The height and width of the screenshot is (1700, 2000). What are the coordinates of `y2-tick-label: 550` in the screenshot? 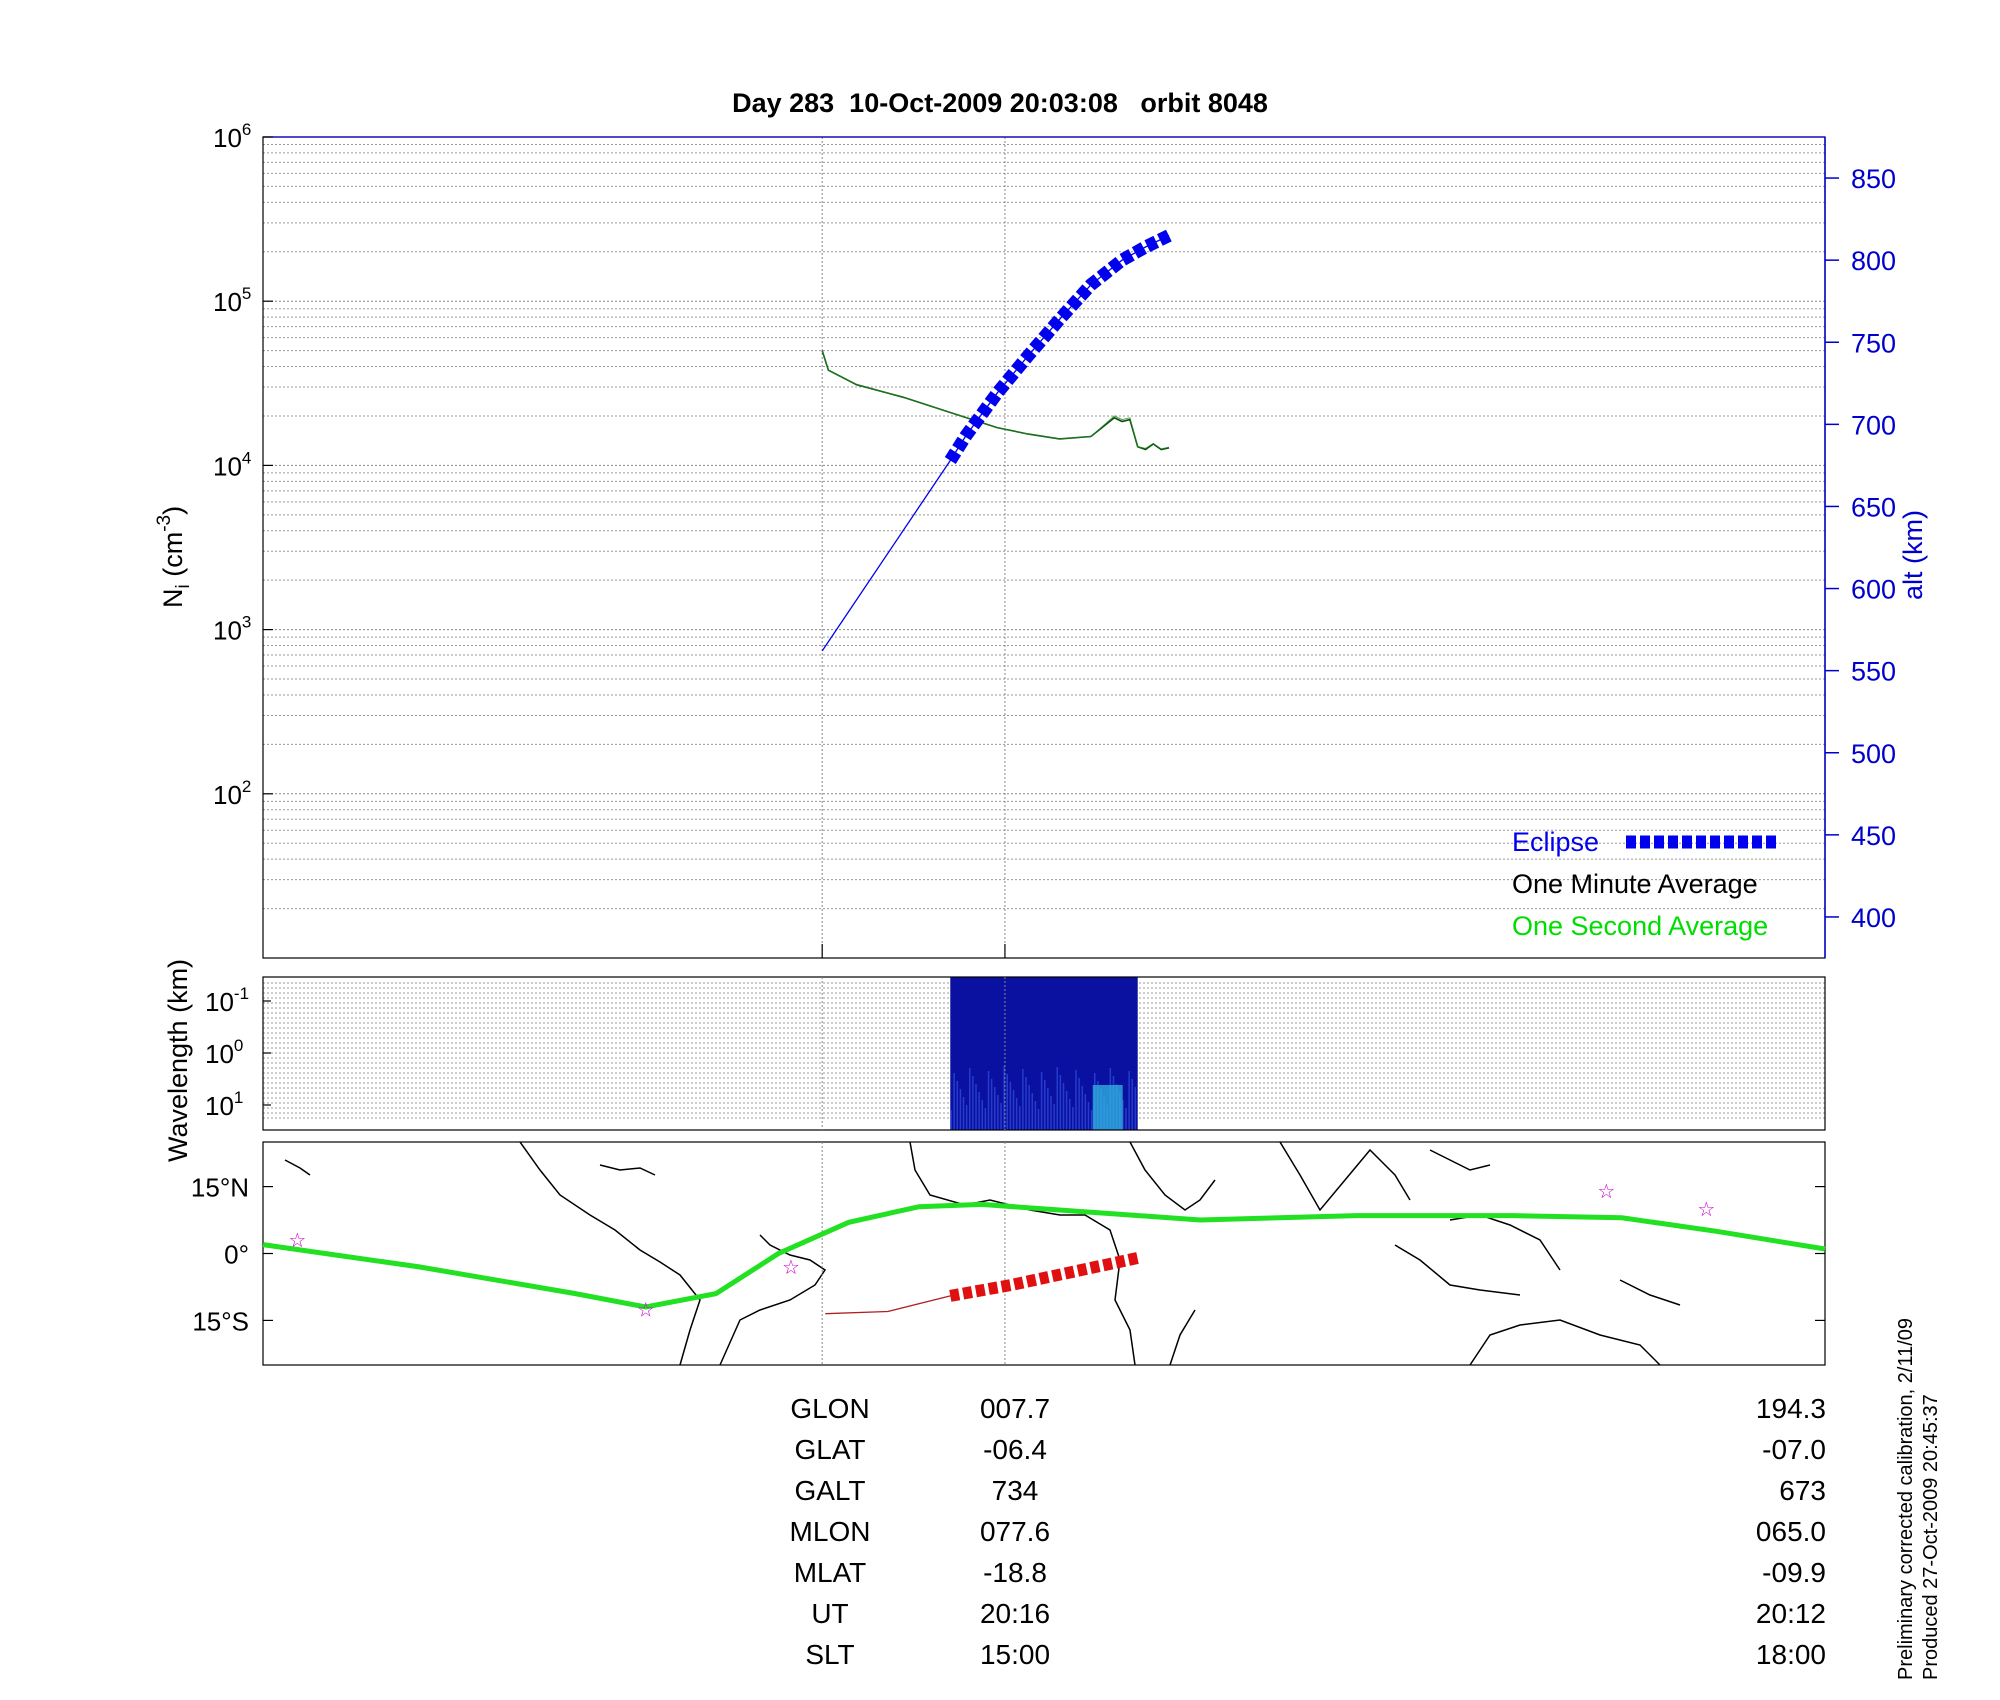 It's located at (1873, 672).